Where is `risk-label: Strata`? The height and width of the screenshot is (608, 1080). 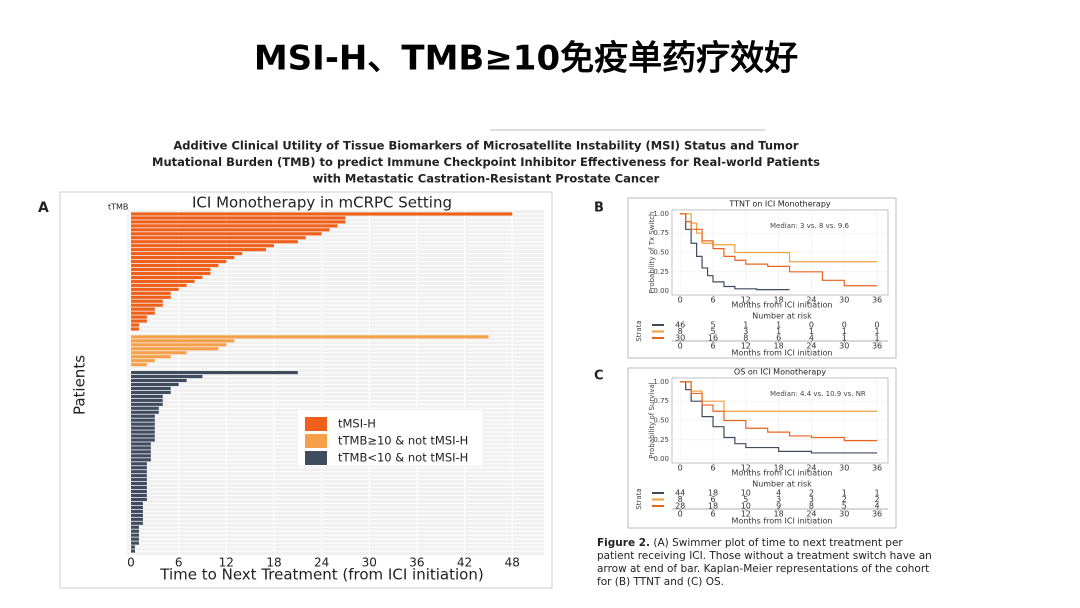
risk-label: Strata is located at coordinates (639, 498).